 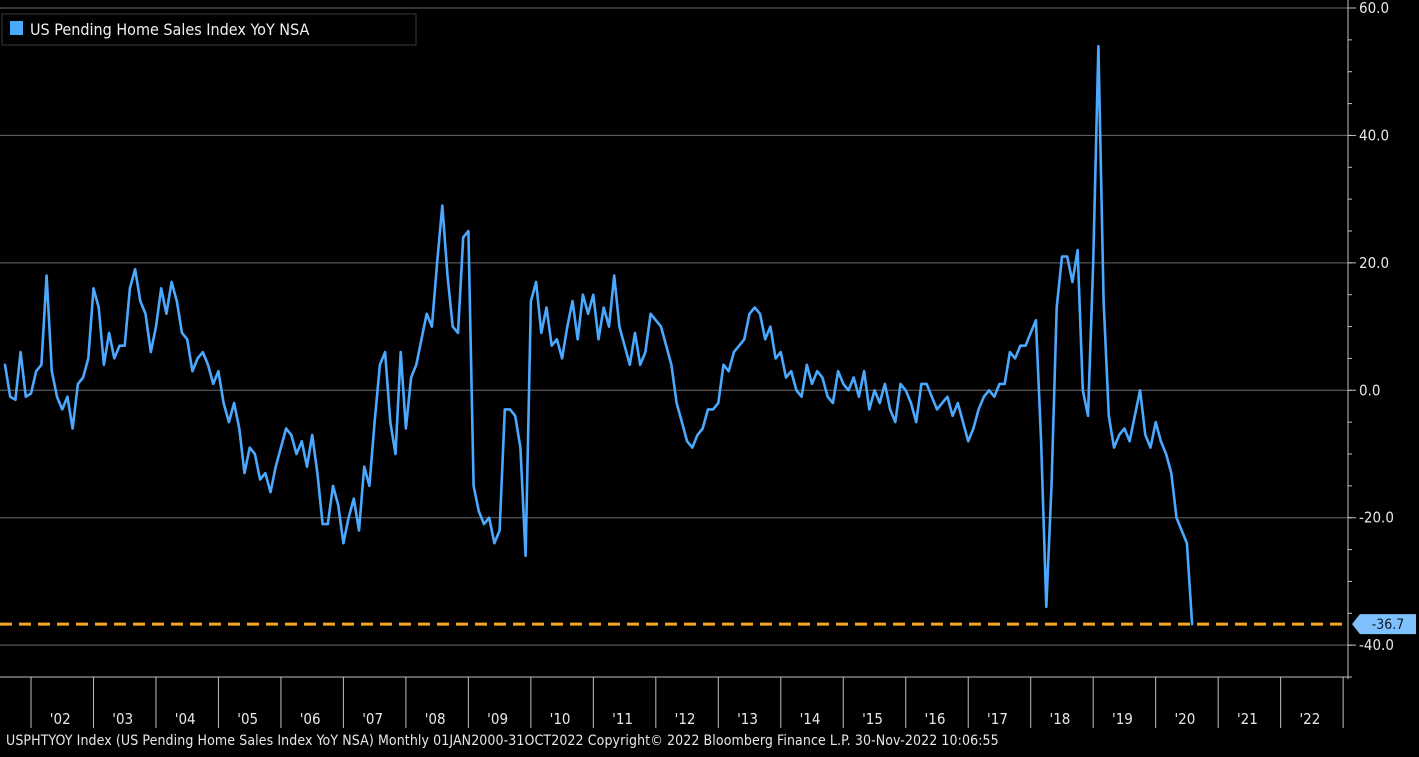 What do you see at coordinates (372, 719) in the screenshot?
I see `x-tick-label: '07` at bounding box center [372, 719].